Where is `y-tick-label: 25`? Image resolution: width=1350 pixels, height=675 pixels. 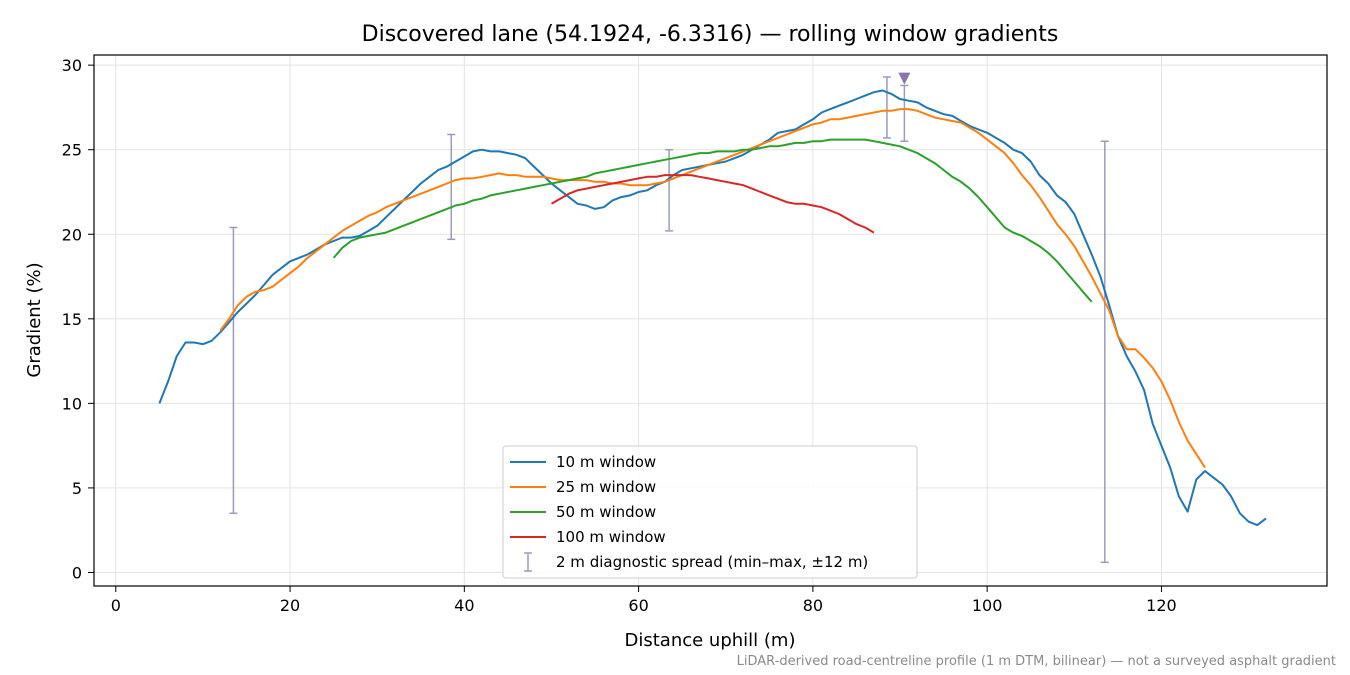
y-tick-label: 25 is located at coordinates (72, 150).